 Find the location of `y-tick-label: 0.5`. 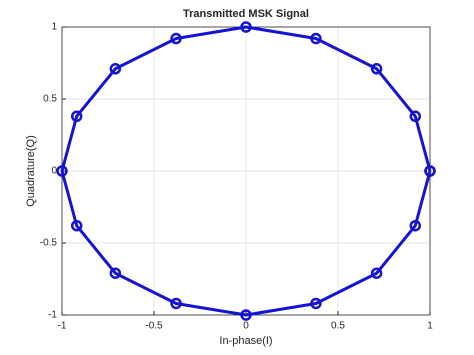

y-tick-label: 0.5 is located at coordinates (50, 99).